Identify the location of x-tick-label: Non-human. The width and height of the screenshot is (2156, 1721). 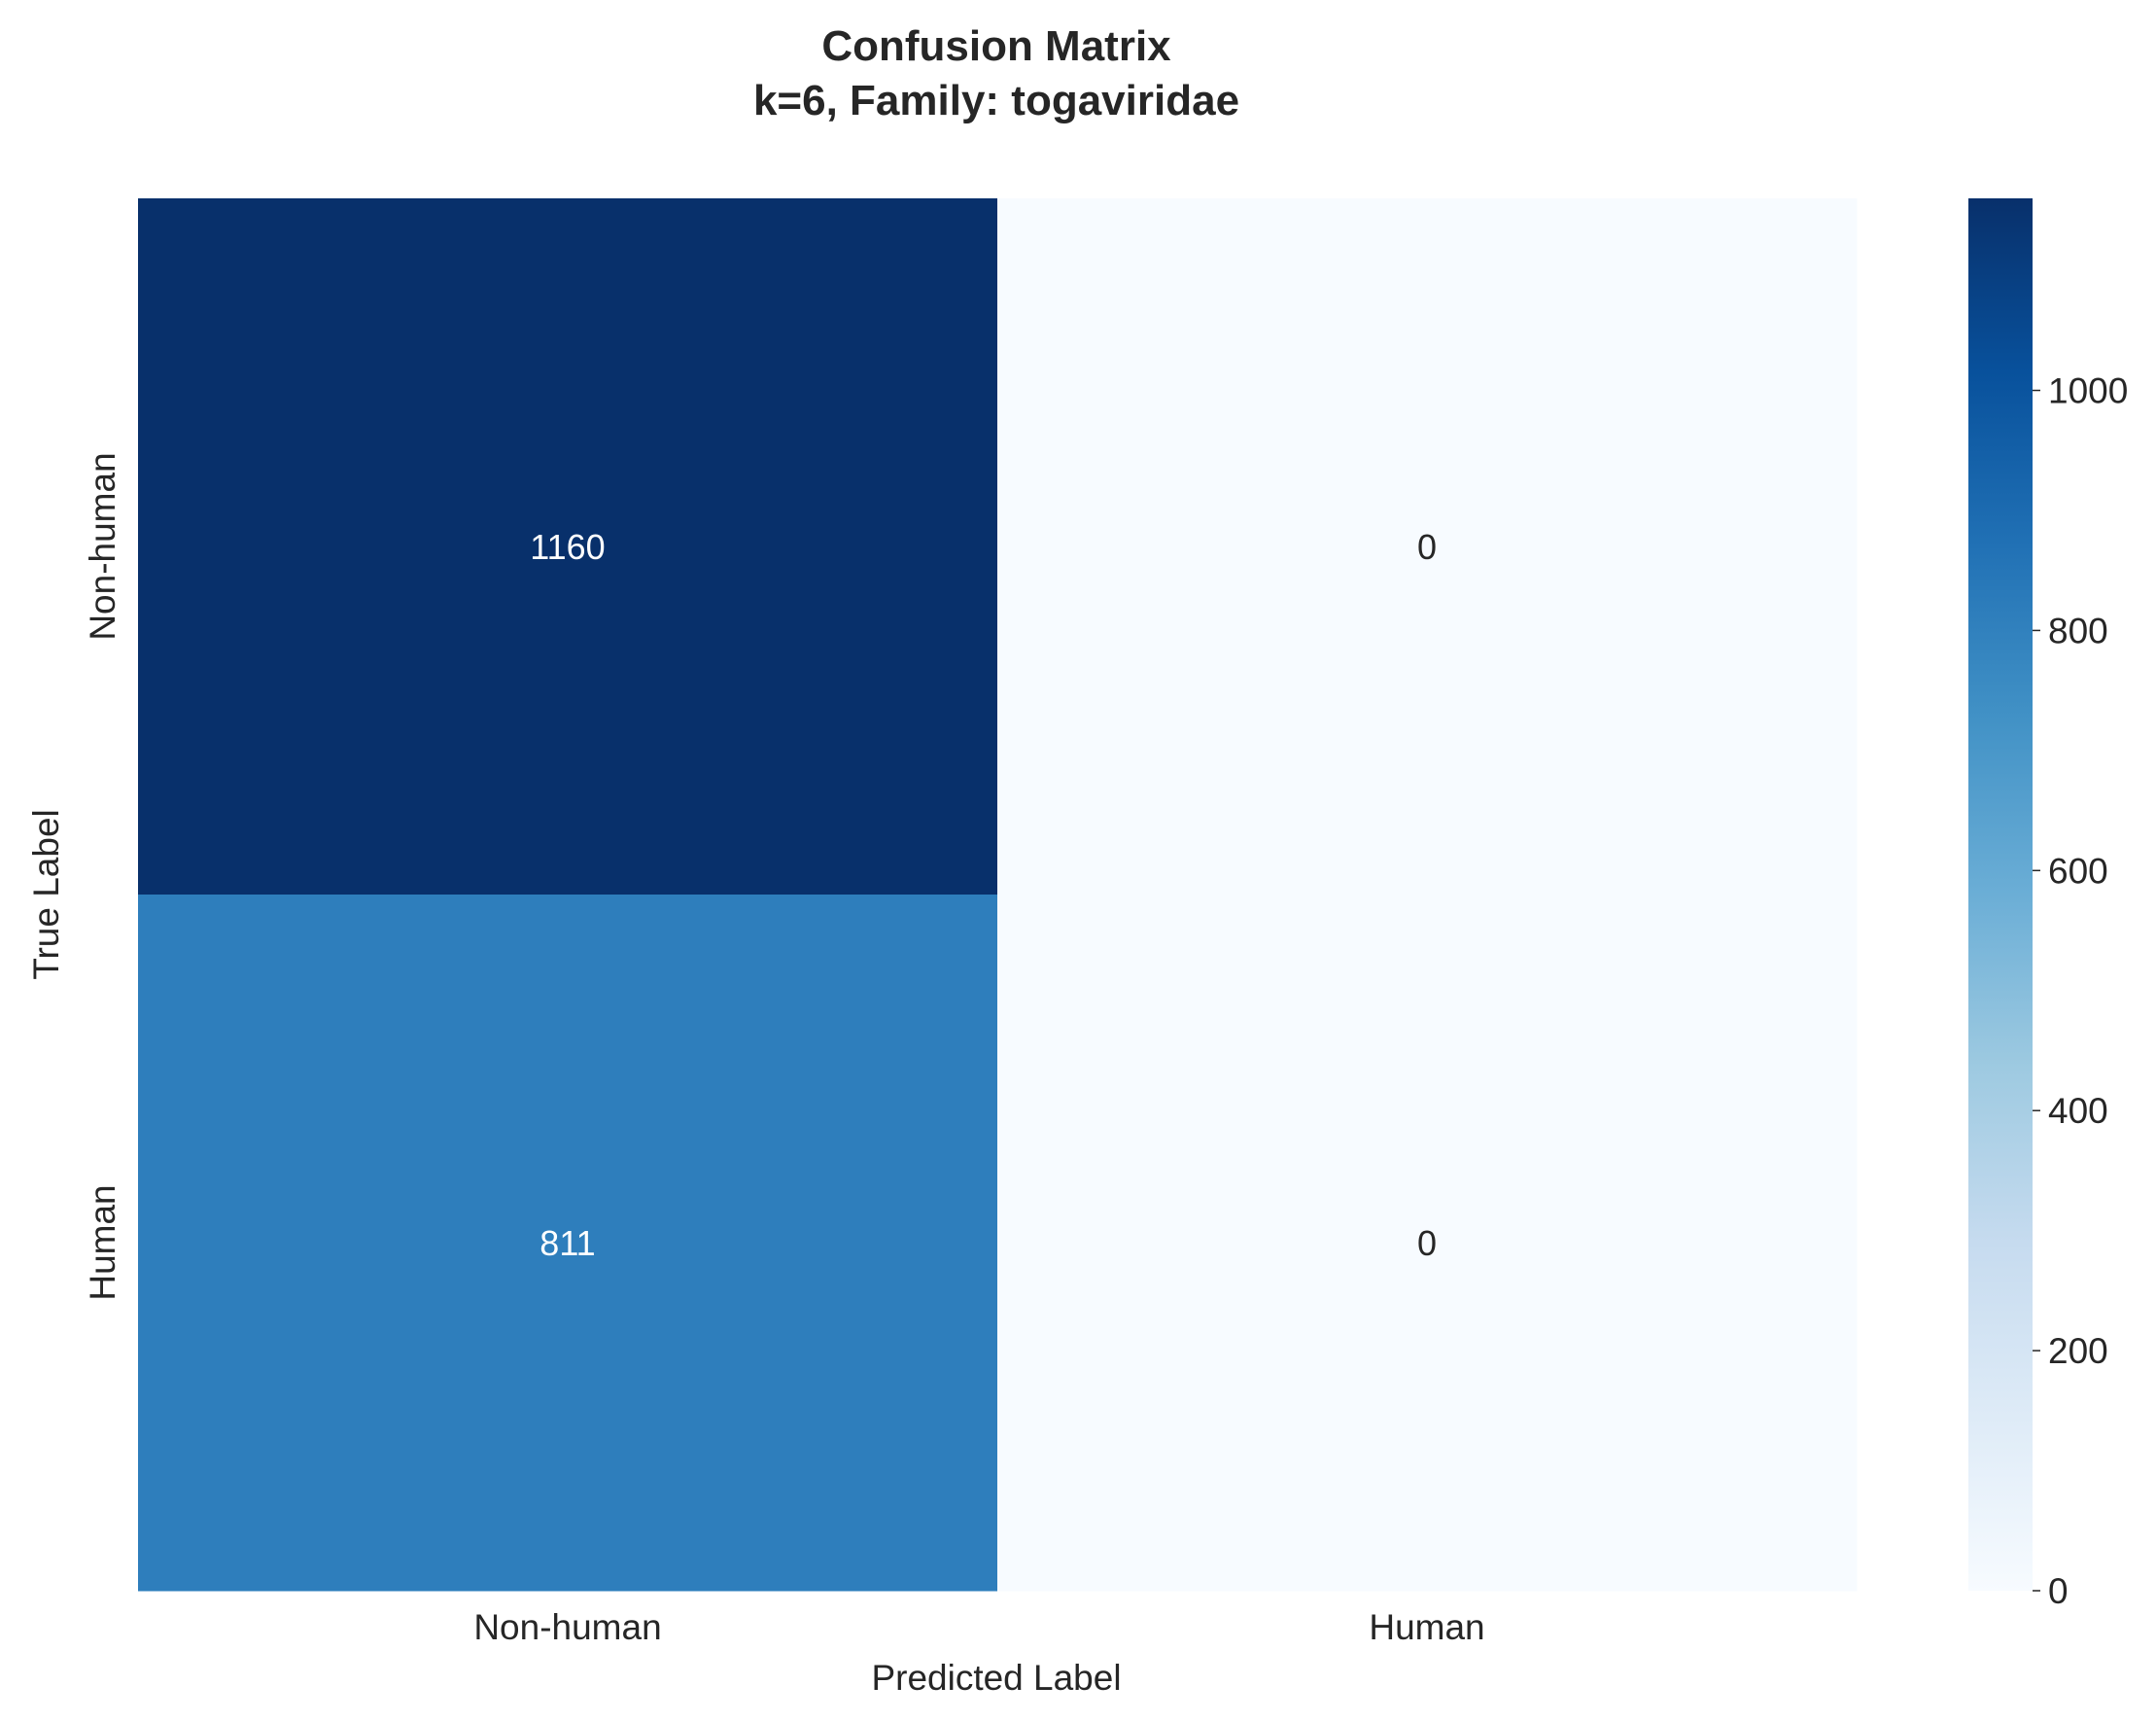
(567, 1627).